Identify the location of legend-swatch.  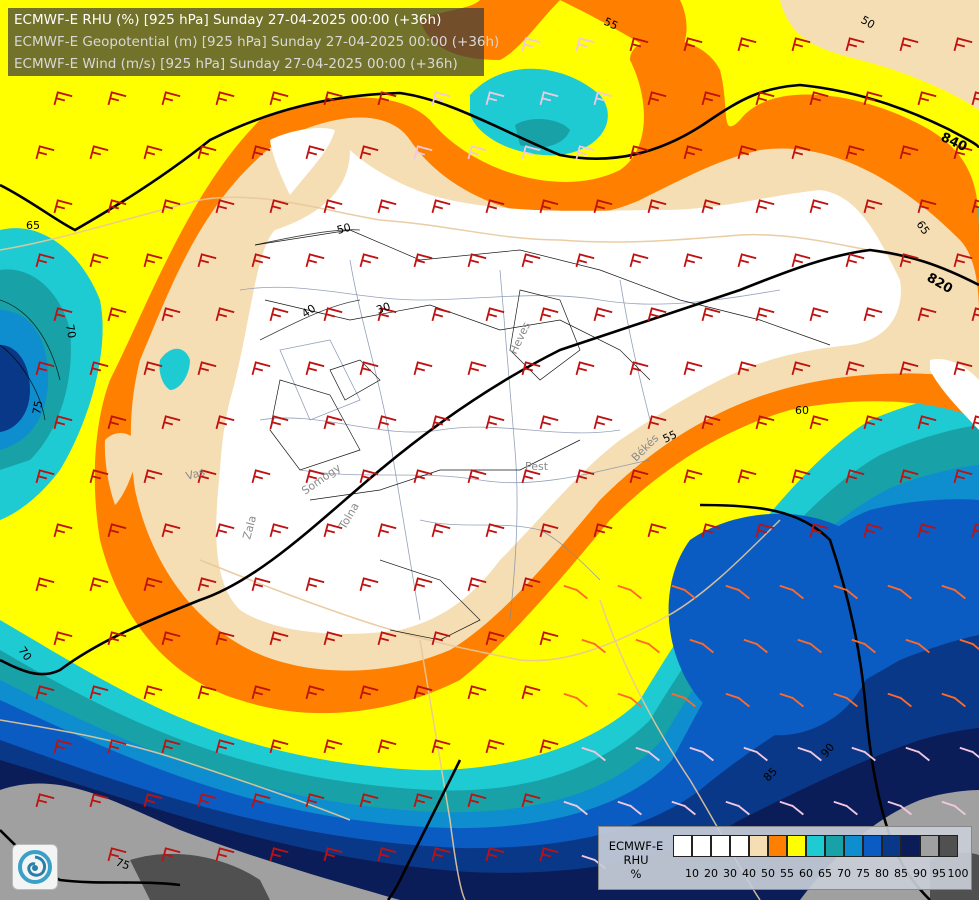
(815, 846).